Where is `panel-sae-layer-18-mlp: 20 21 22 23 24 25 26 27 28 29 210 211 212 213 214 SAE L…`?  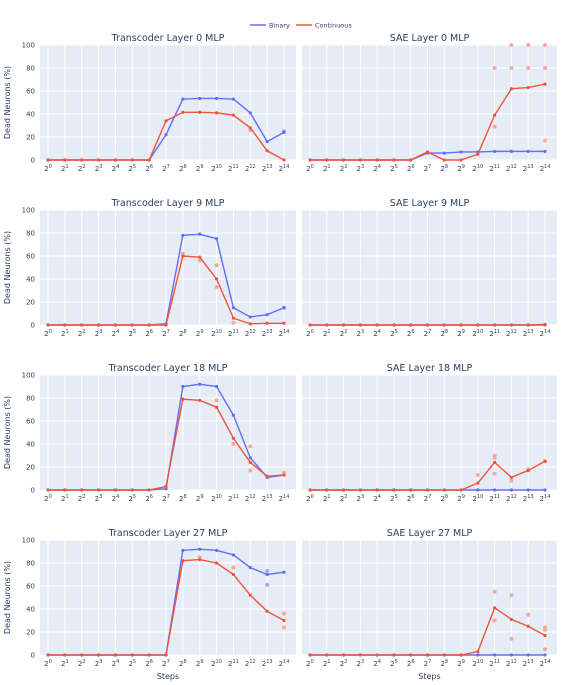 panel-sae-layer-18-mlp: 20 21 22 23 24 25 26 27 28 29 210 211 212 213 214 SAE L… is located at coordinates (429, 433).